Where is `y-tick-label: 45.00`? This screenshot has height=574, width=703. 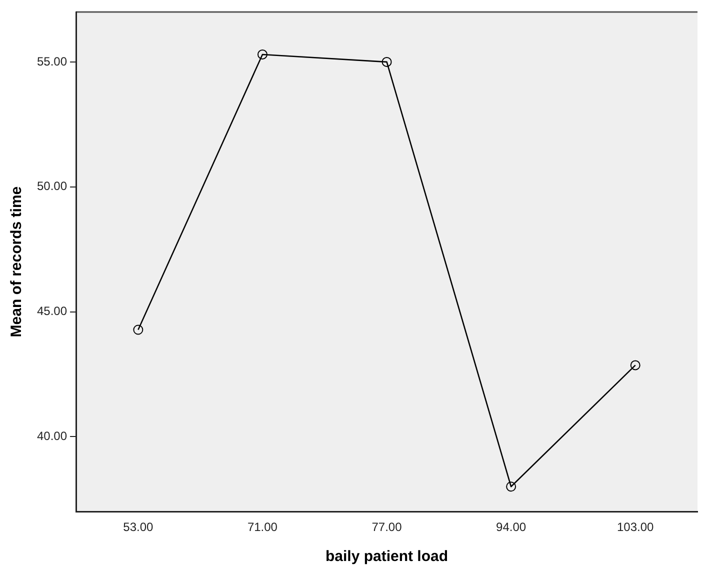
y-tick-label: 45.00 is located at coordinates (52, 311).